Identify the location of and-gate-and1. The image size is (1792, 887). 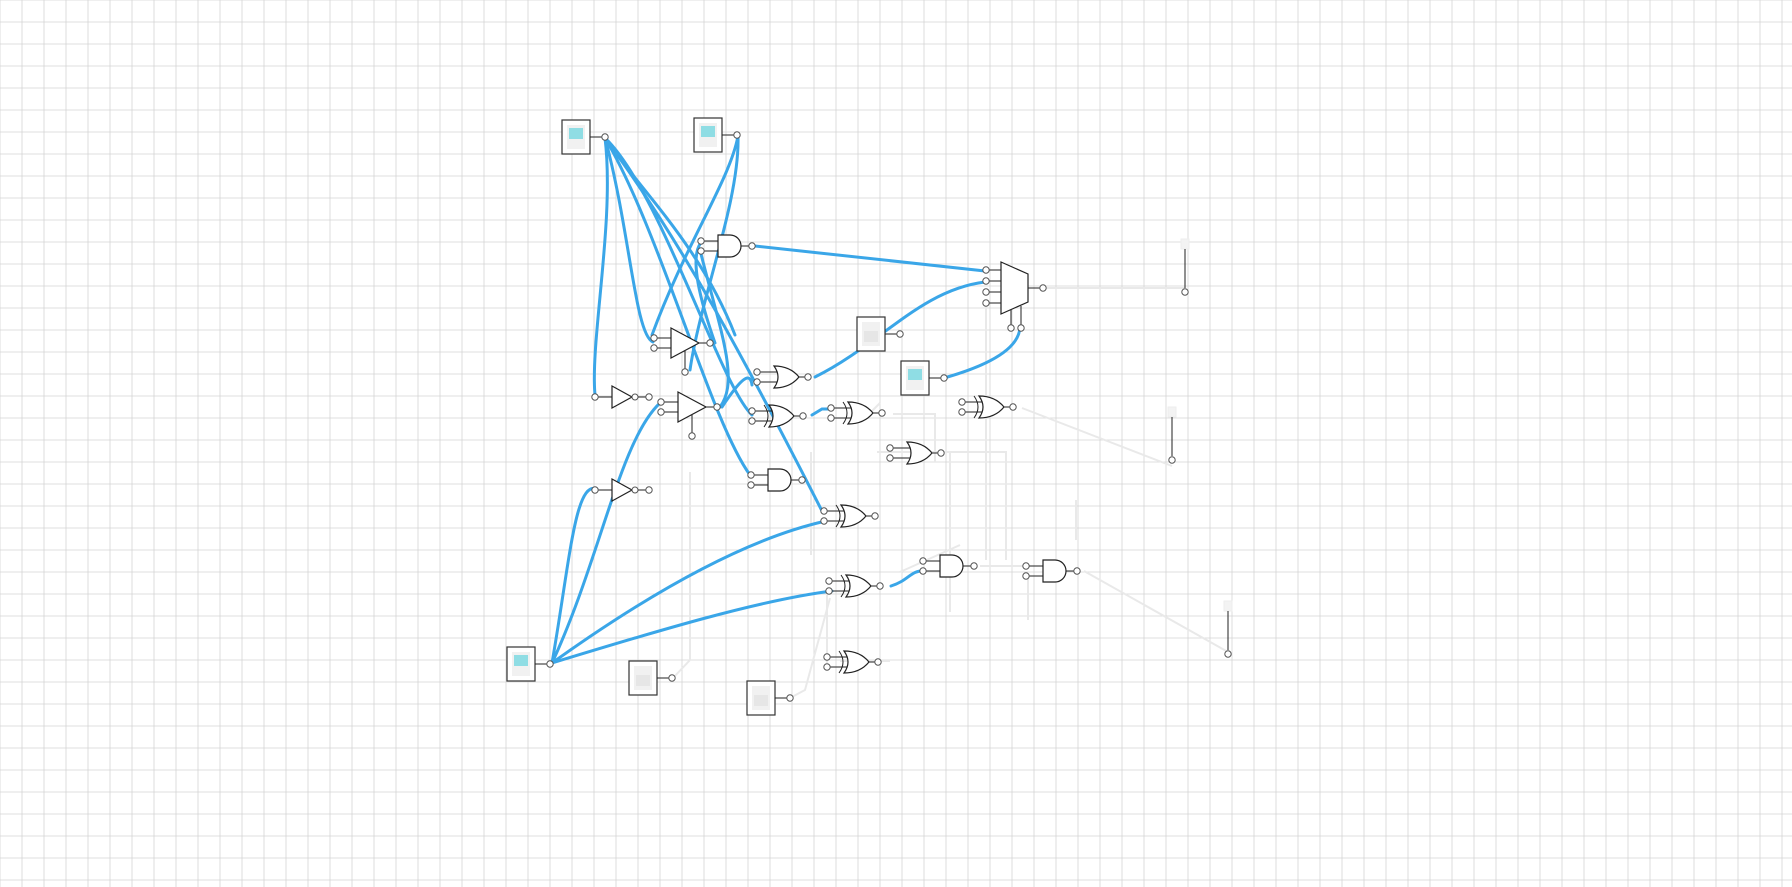
(726, 246).